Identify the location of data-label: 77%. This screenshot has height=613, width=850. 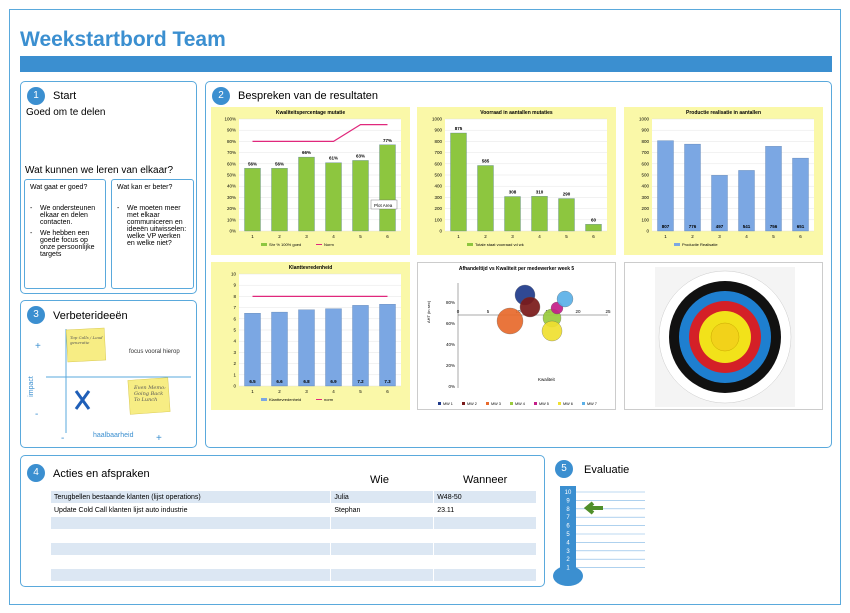
(387, 140).